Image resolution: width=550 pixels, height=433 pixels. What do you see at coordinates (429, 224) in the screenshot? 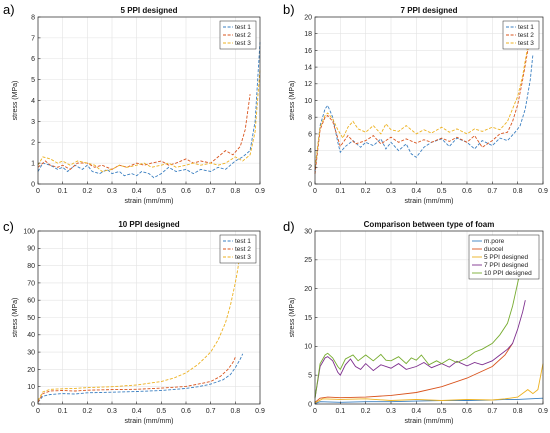
I see `chart-title: Comparison between type of foam` at bounding box center [429, 224].